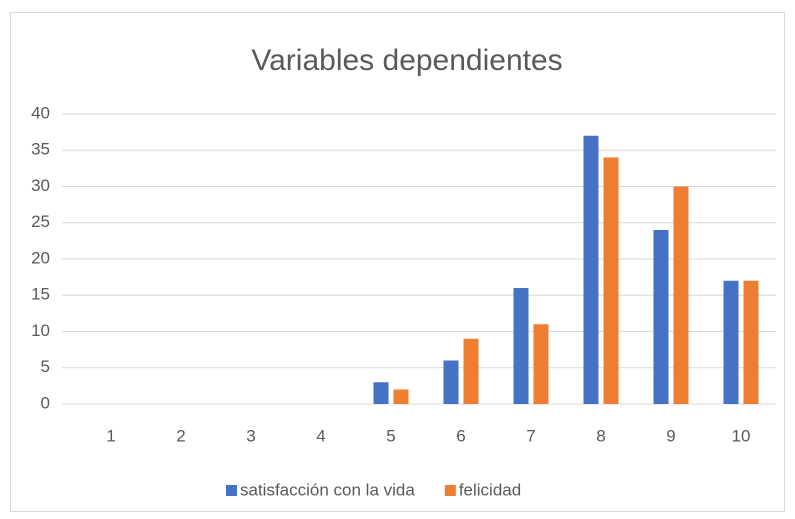  I want to click on y-tick-label: 10, so click(40, 330).